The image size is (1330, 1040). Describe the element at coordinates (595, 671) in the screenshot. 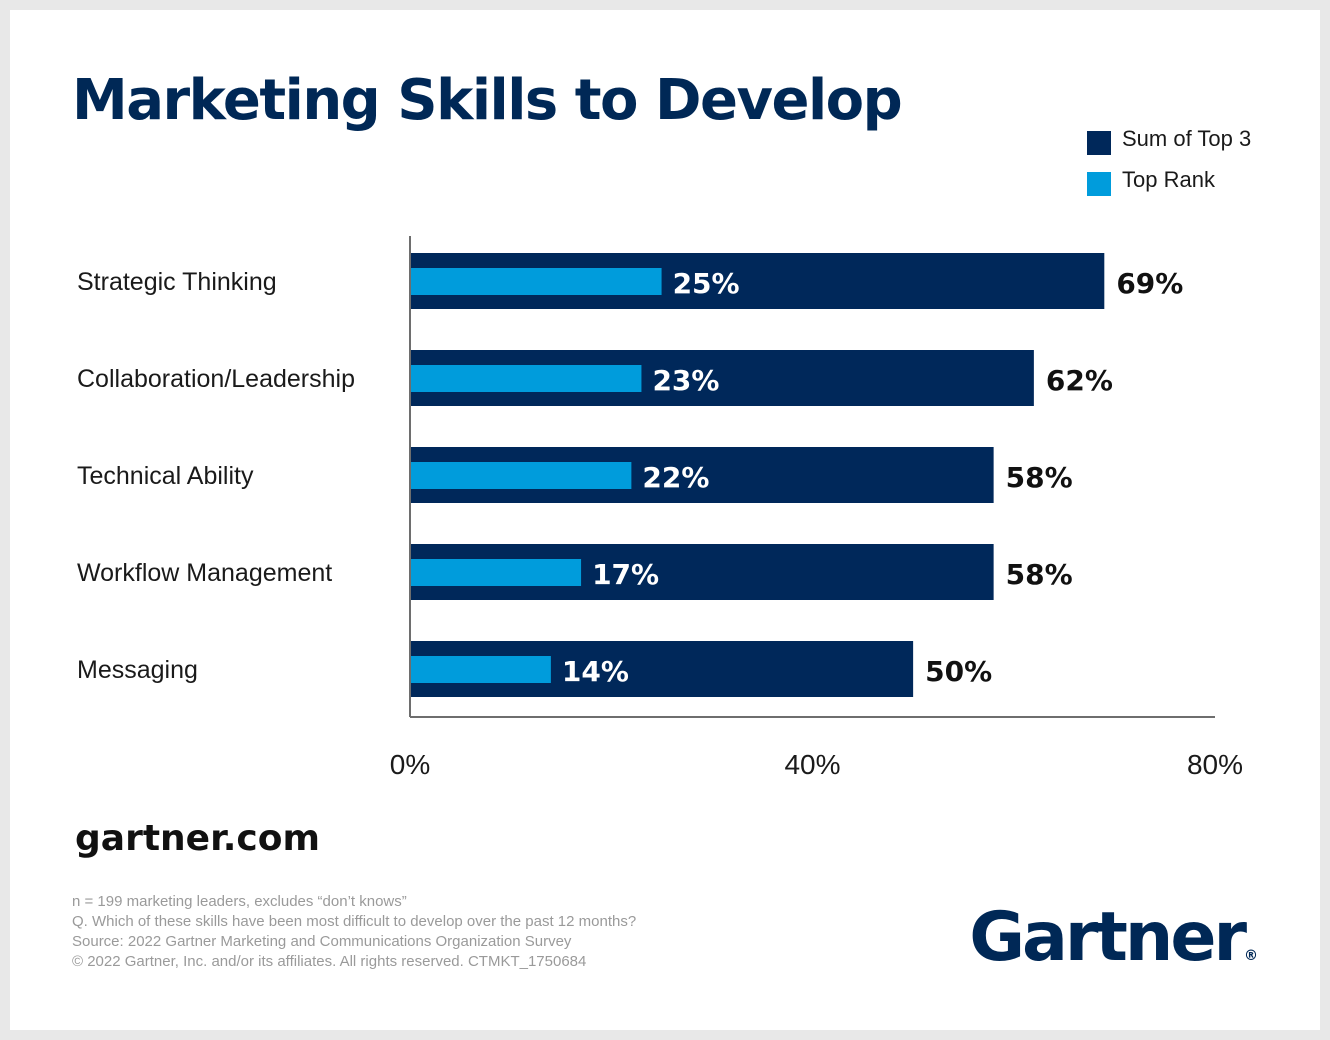

I see `data-label-top-rank: 14%` at that location.